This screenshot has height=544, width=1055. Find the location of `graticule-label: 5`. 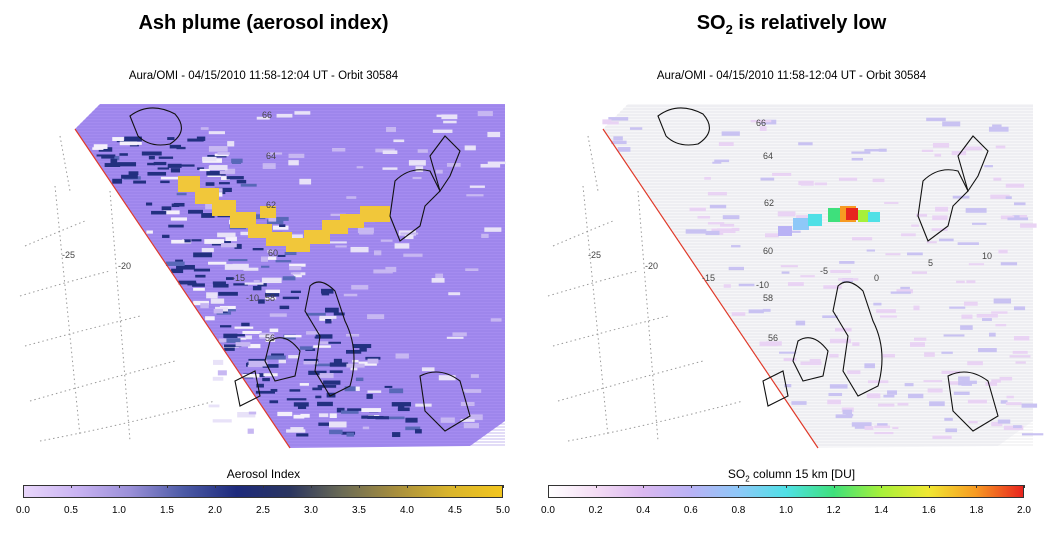

graticule-label: 5 is located at coordinates (930, 263).